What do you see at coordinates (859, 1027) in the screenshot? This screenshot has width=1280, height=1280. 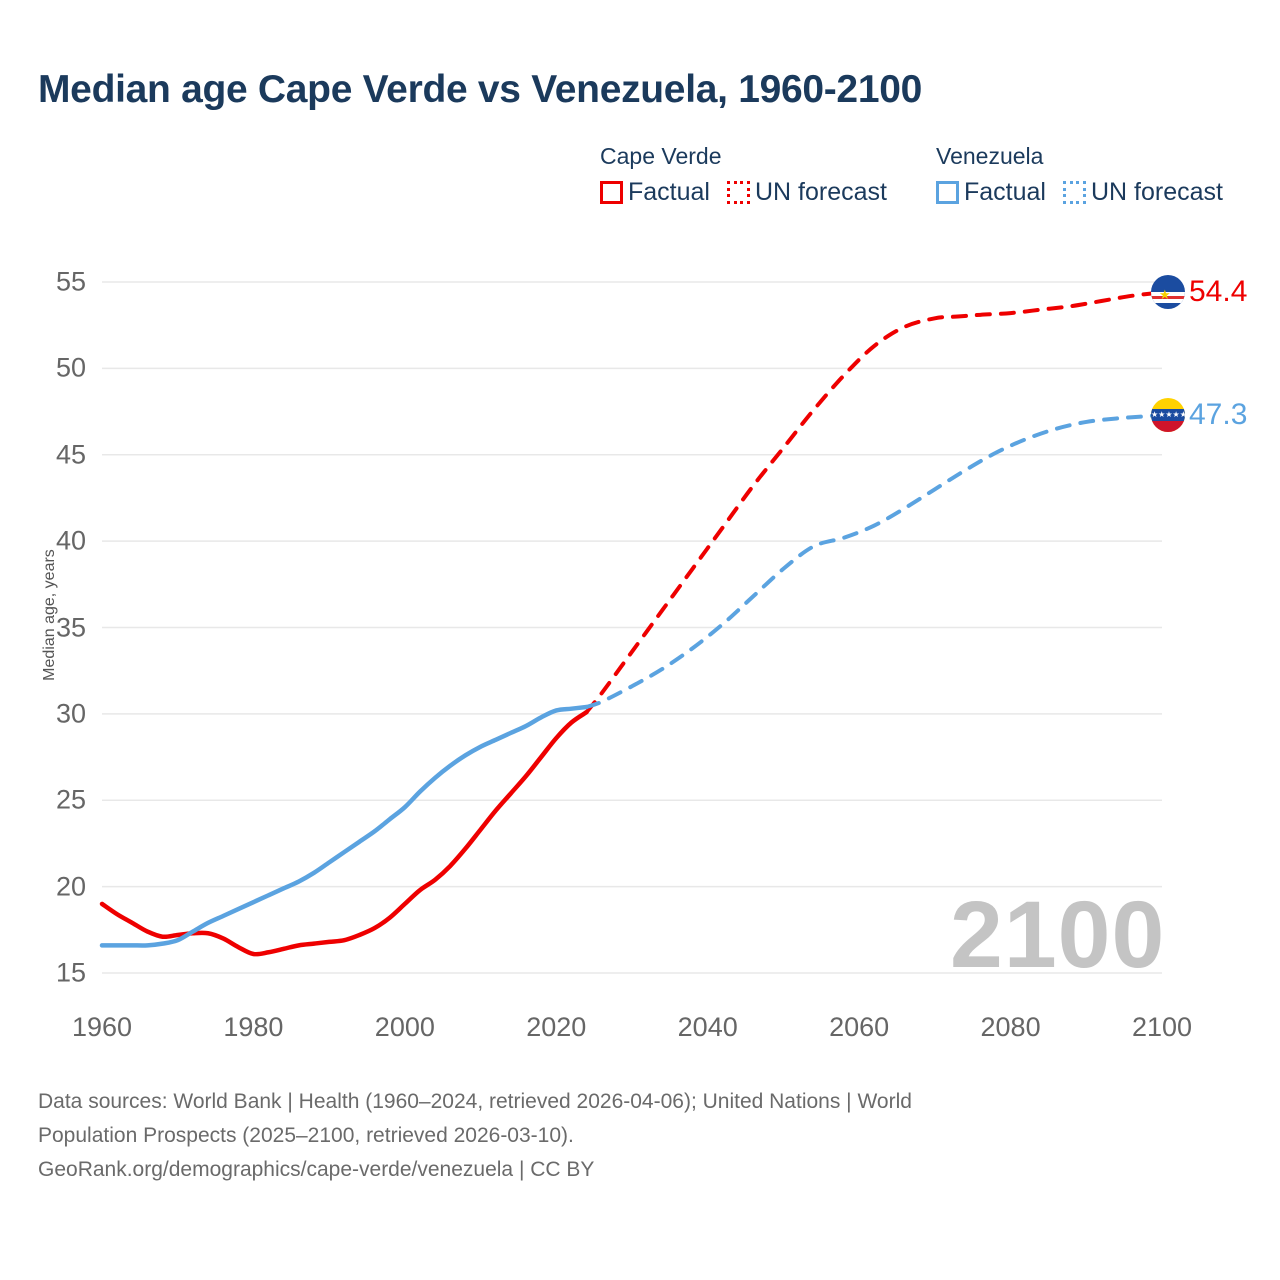 I see `x-tick-label: 2060` at bounding box center [859, 1027].